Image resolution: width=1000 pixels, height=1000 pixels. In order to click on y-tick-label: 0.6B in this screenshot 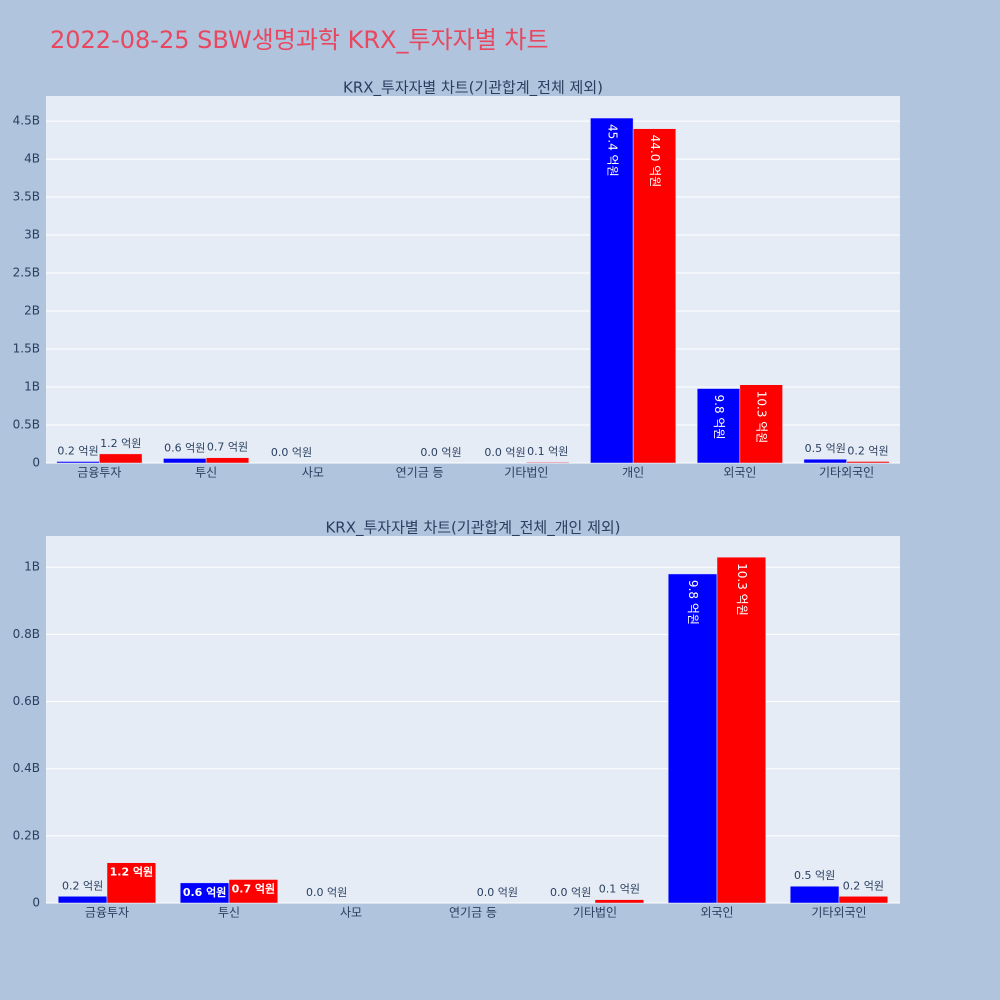, I will do `click(26, 701)`.